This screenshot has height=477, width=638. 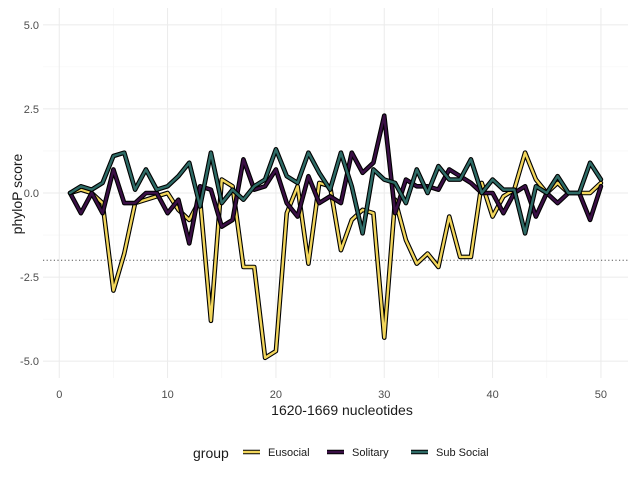 I want to click on y-axis-title: phyloP score, so click(x=17, y=193).